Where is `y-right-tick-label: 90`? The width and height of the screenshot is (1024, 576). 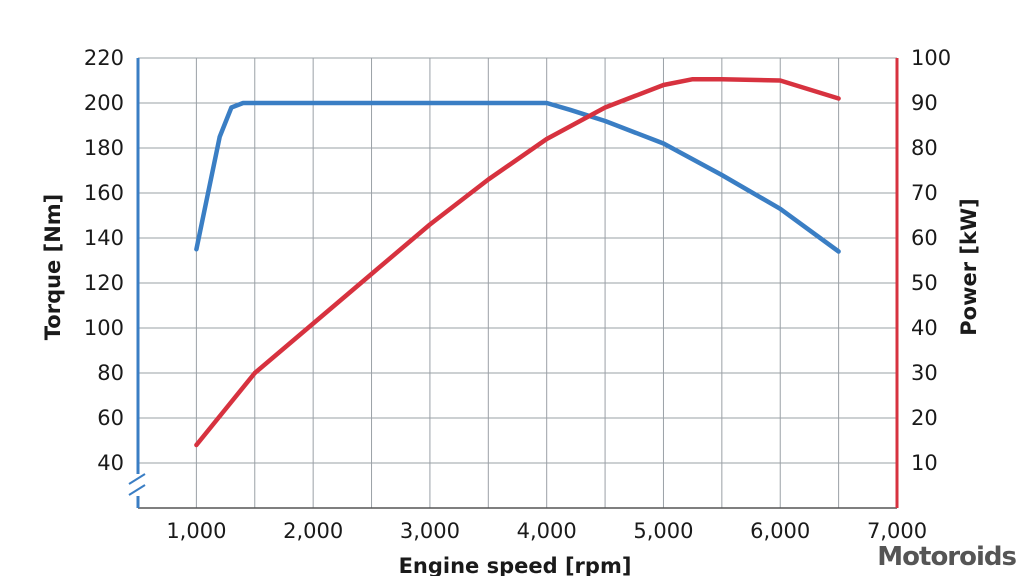 y-right-tick-label: 90 is located at coordinates (924, 103).